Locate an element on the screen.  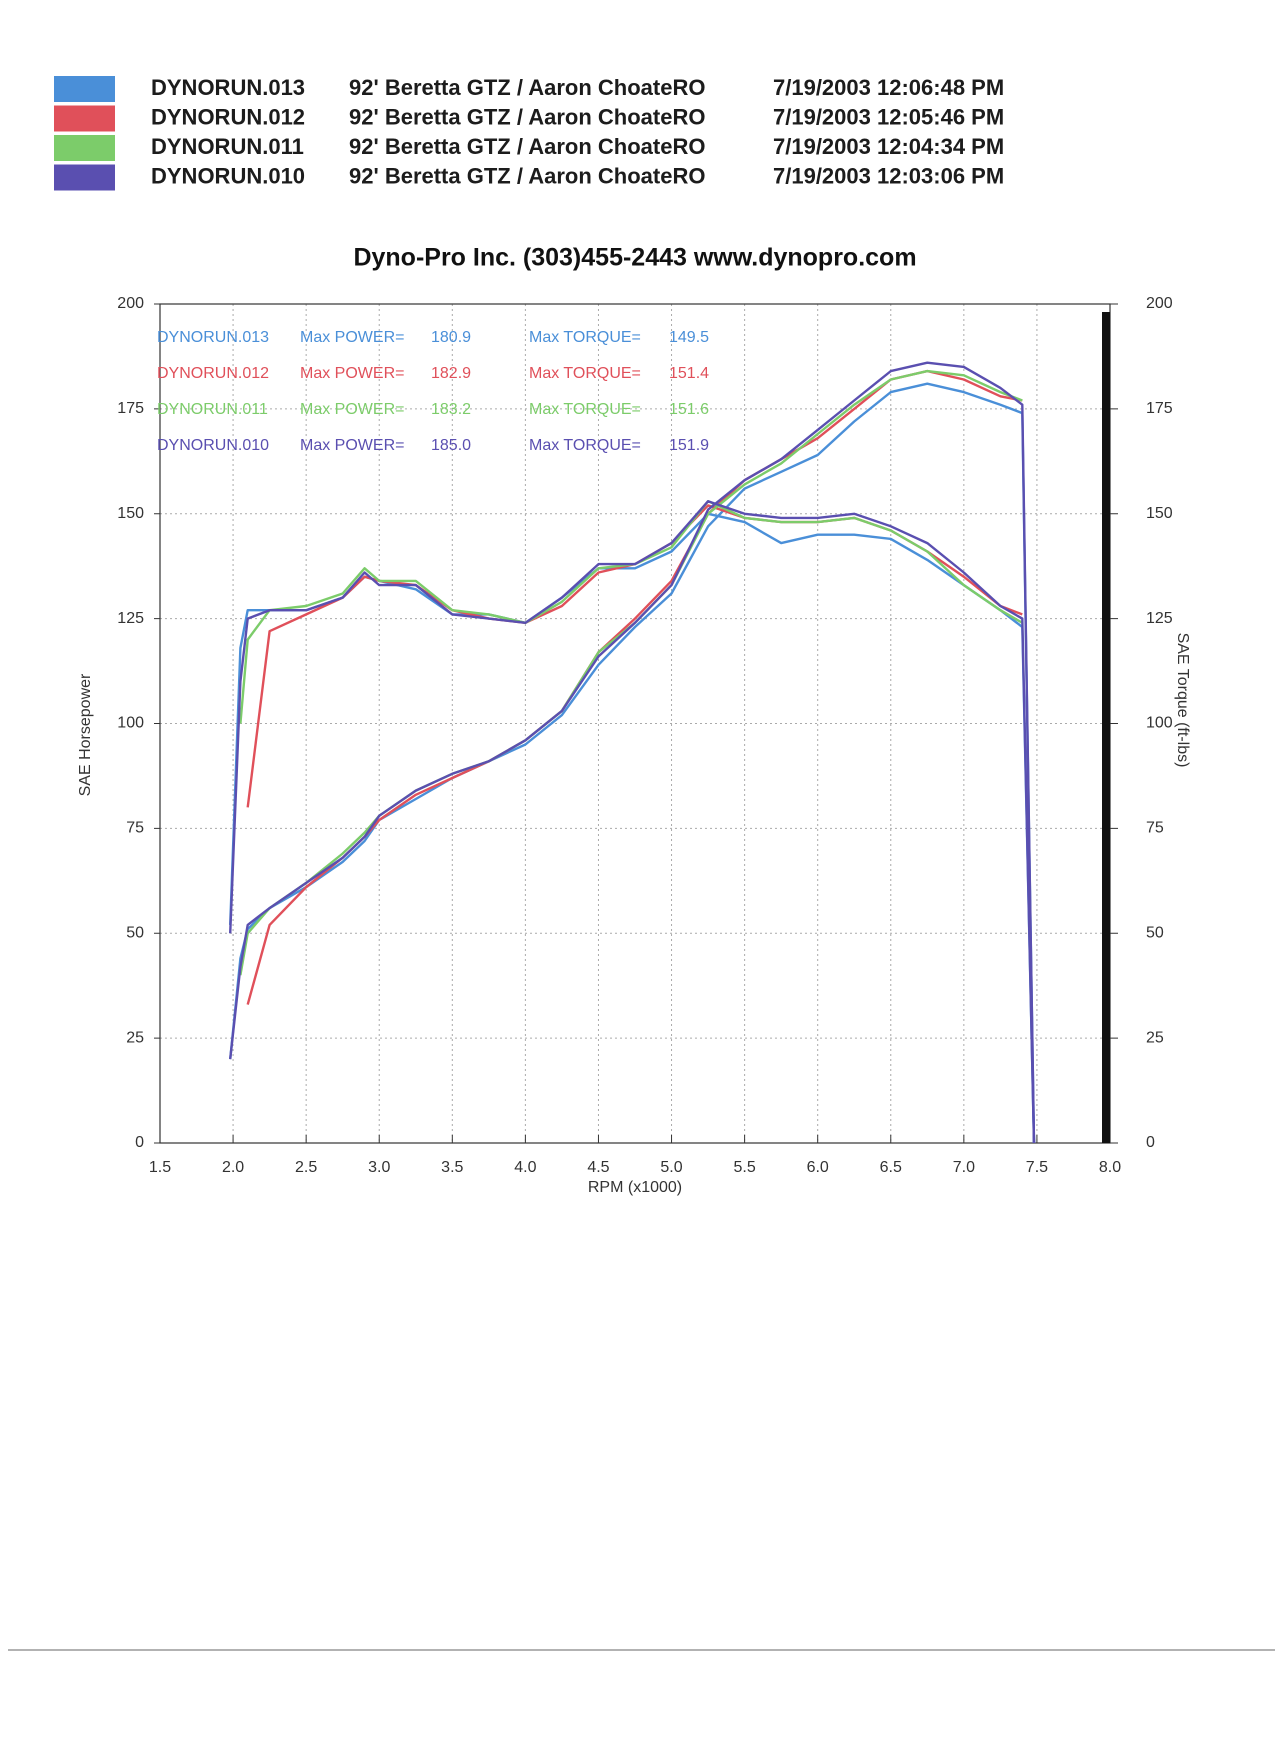
x-tick-label: 6.5 is located at coordinates (891, 1167).